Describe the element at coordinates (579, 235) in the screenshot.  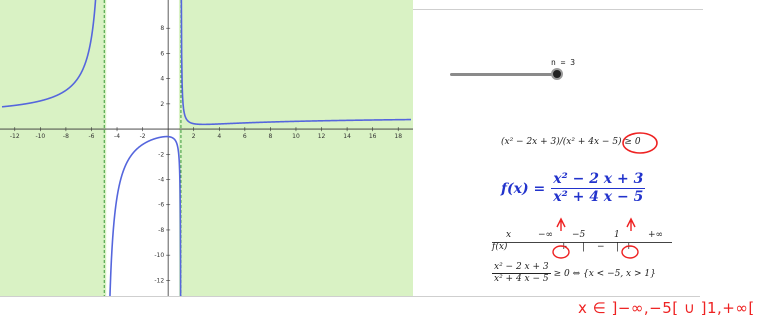
I see `sign-table-minus5: −5` at that location.